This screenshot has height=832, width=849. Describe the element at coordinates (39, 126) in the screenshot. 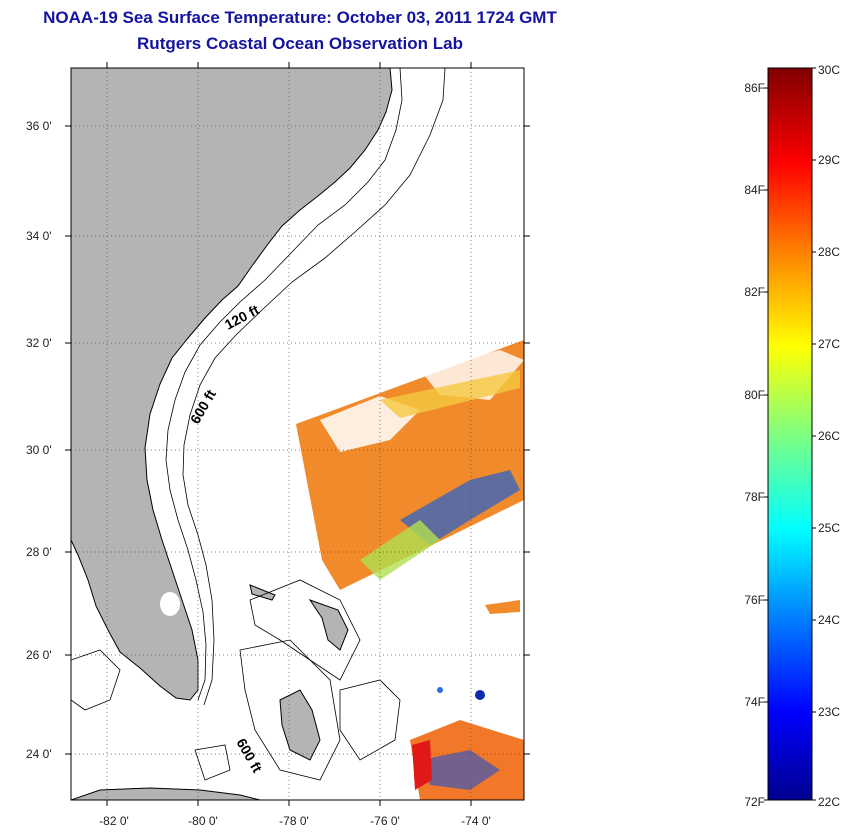

I see `lat-tick-label: 36 0'` at that location.